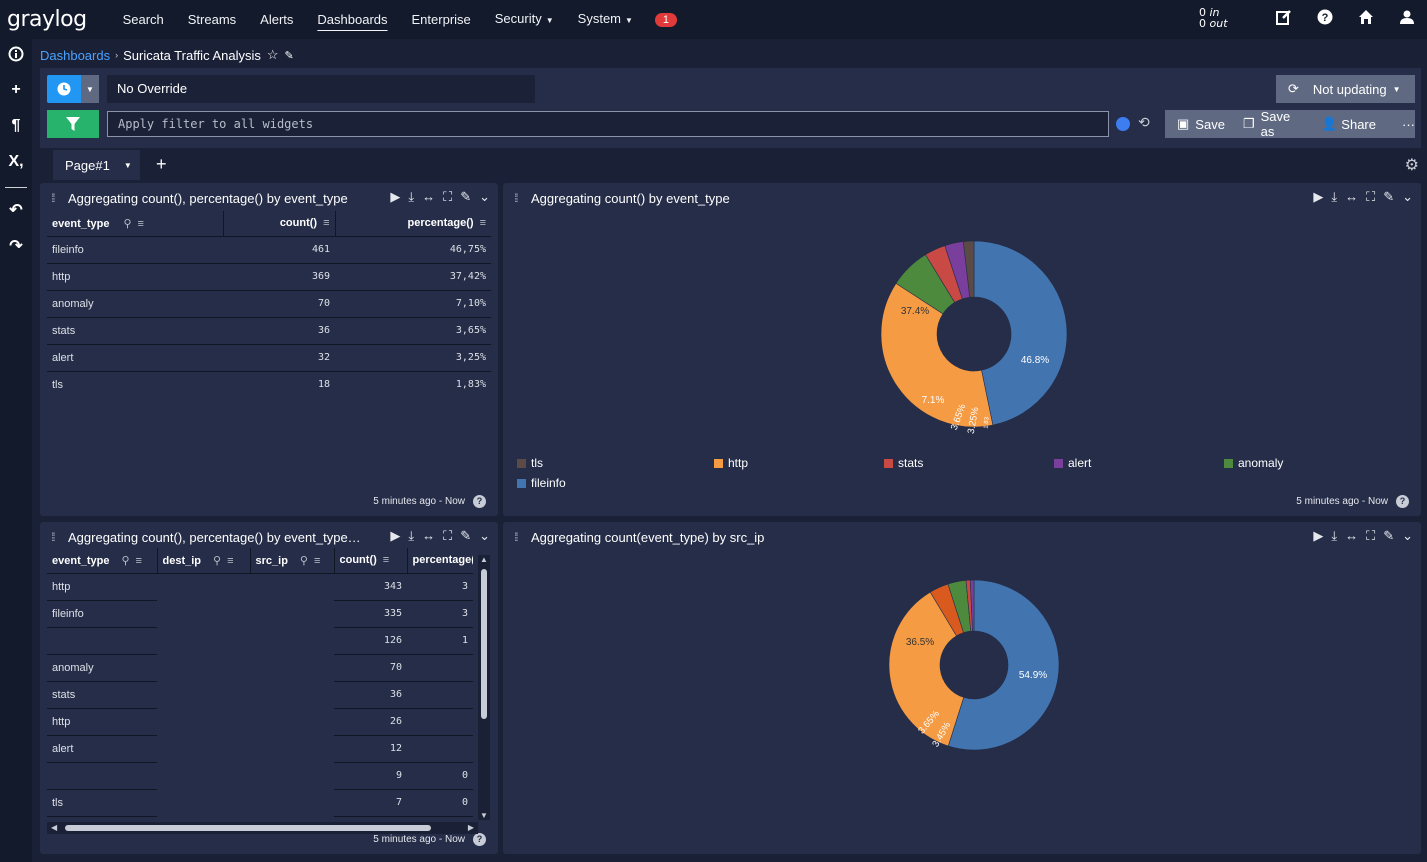  Describe the element at coordinates (484, 687) in the screenshot. I see `vertical-scrollbar: ▲ ▼` at that location.